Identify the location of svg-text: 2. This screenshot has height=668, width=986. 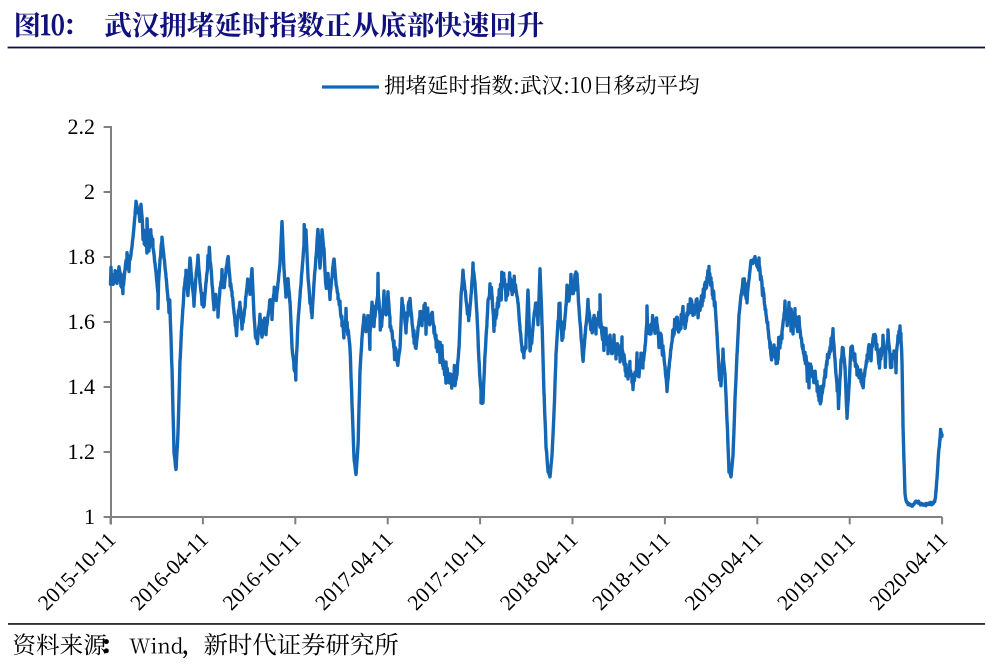
(89, 191).